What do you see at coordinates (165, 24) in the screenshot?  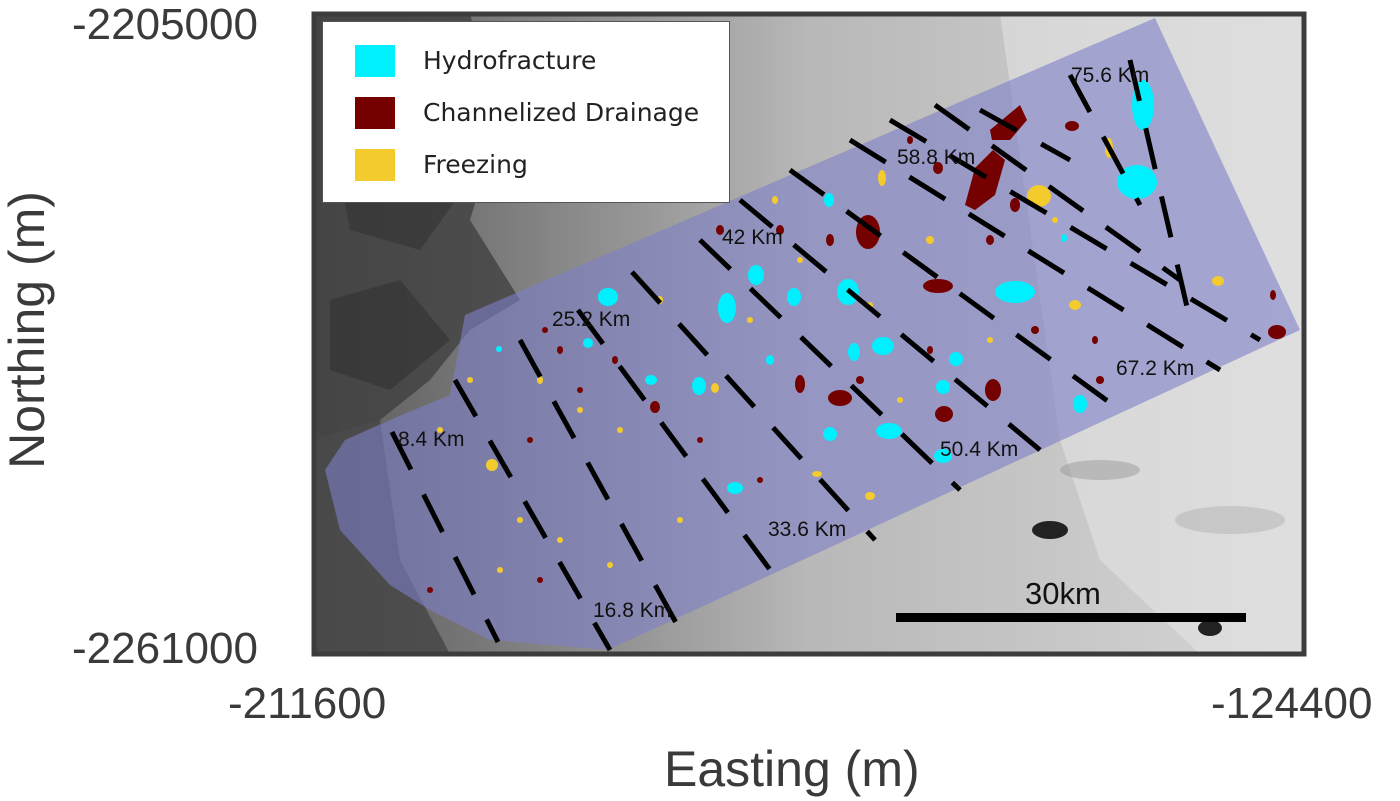 I see `y-tick-label-top: -2205000` at bounding box center [165, 24].